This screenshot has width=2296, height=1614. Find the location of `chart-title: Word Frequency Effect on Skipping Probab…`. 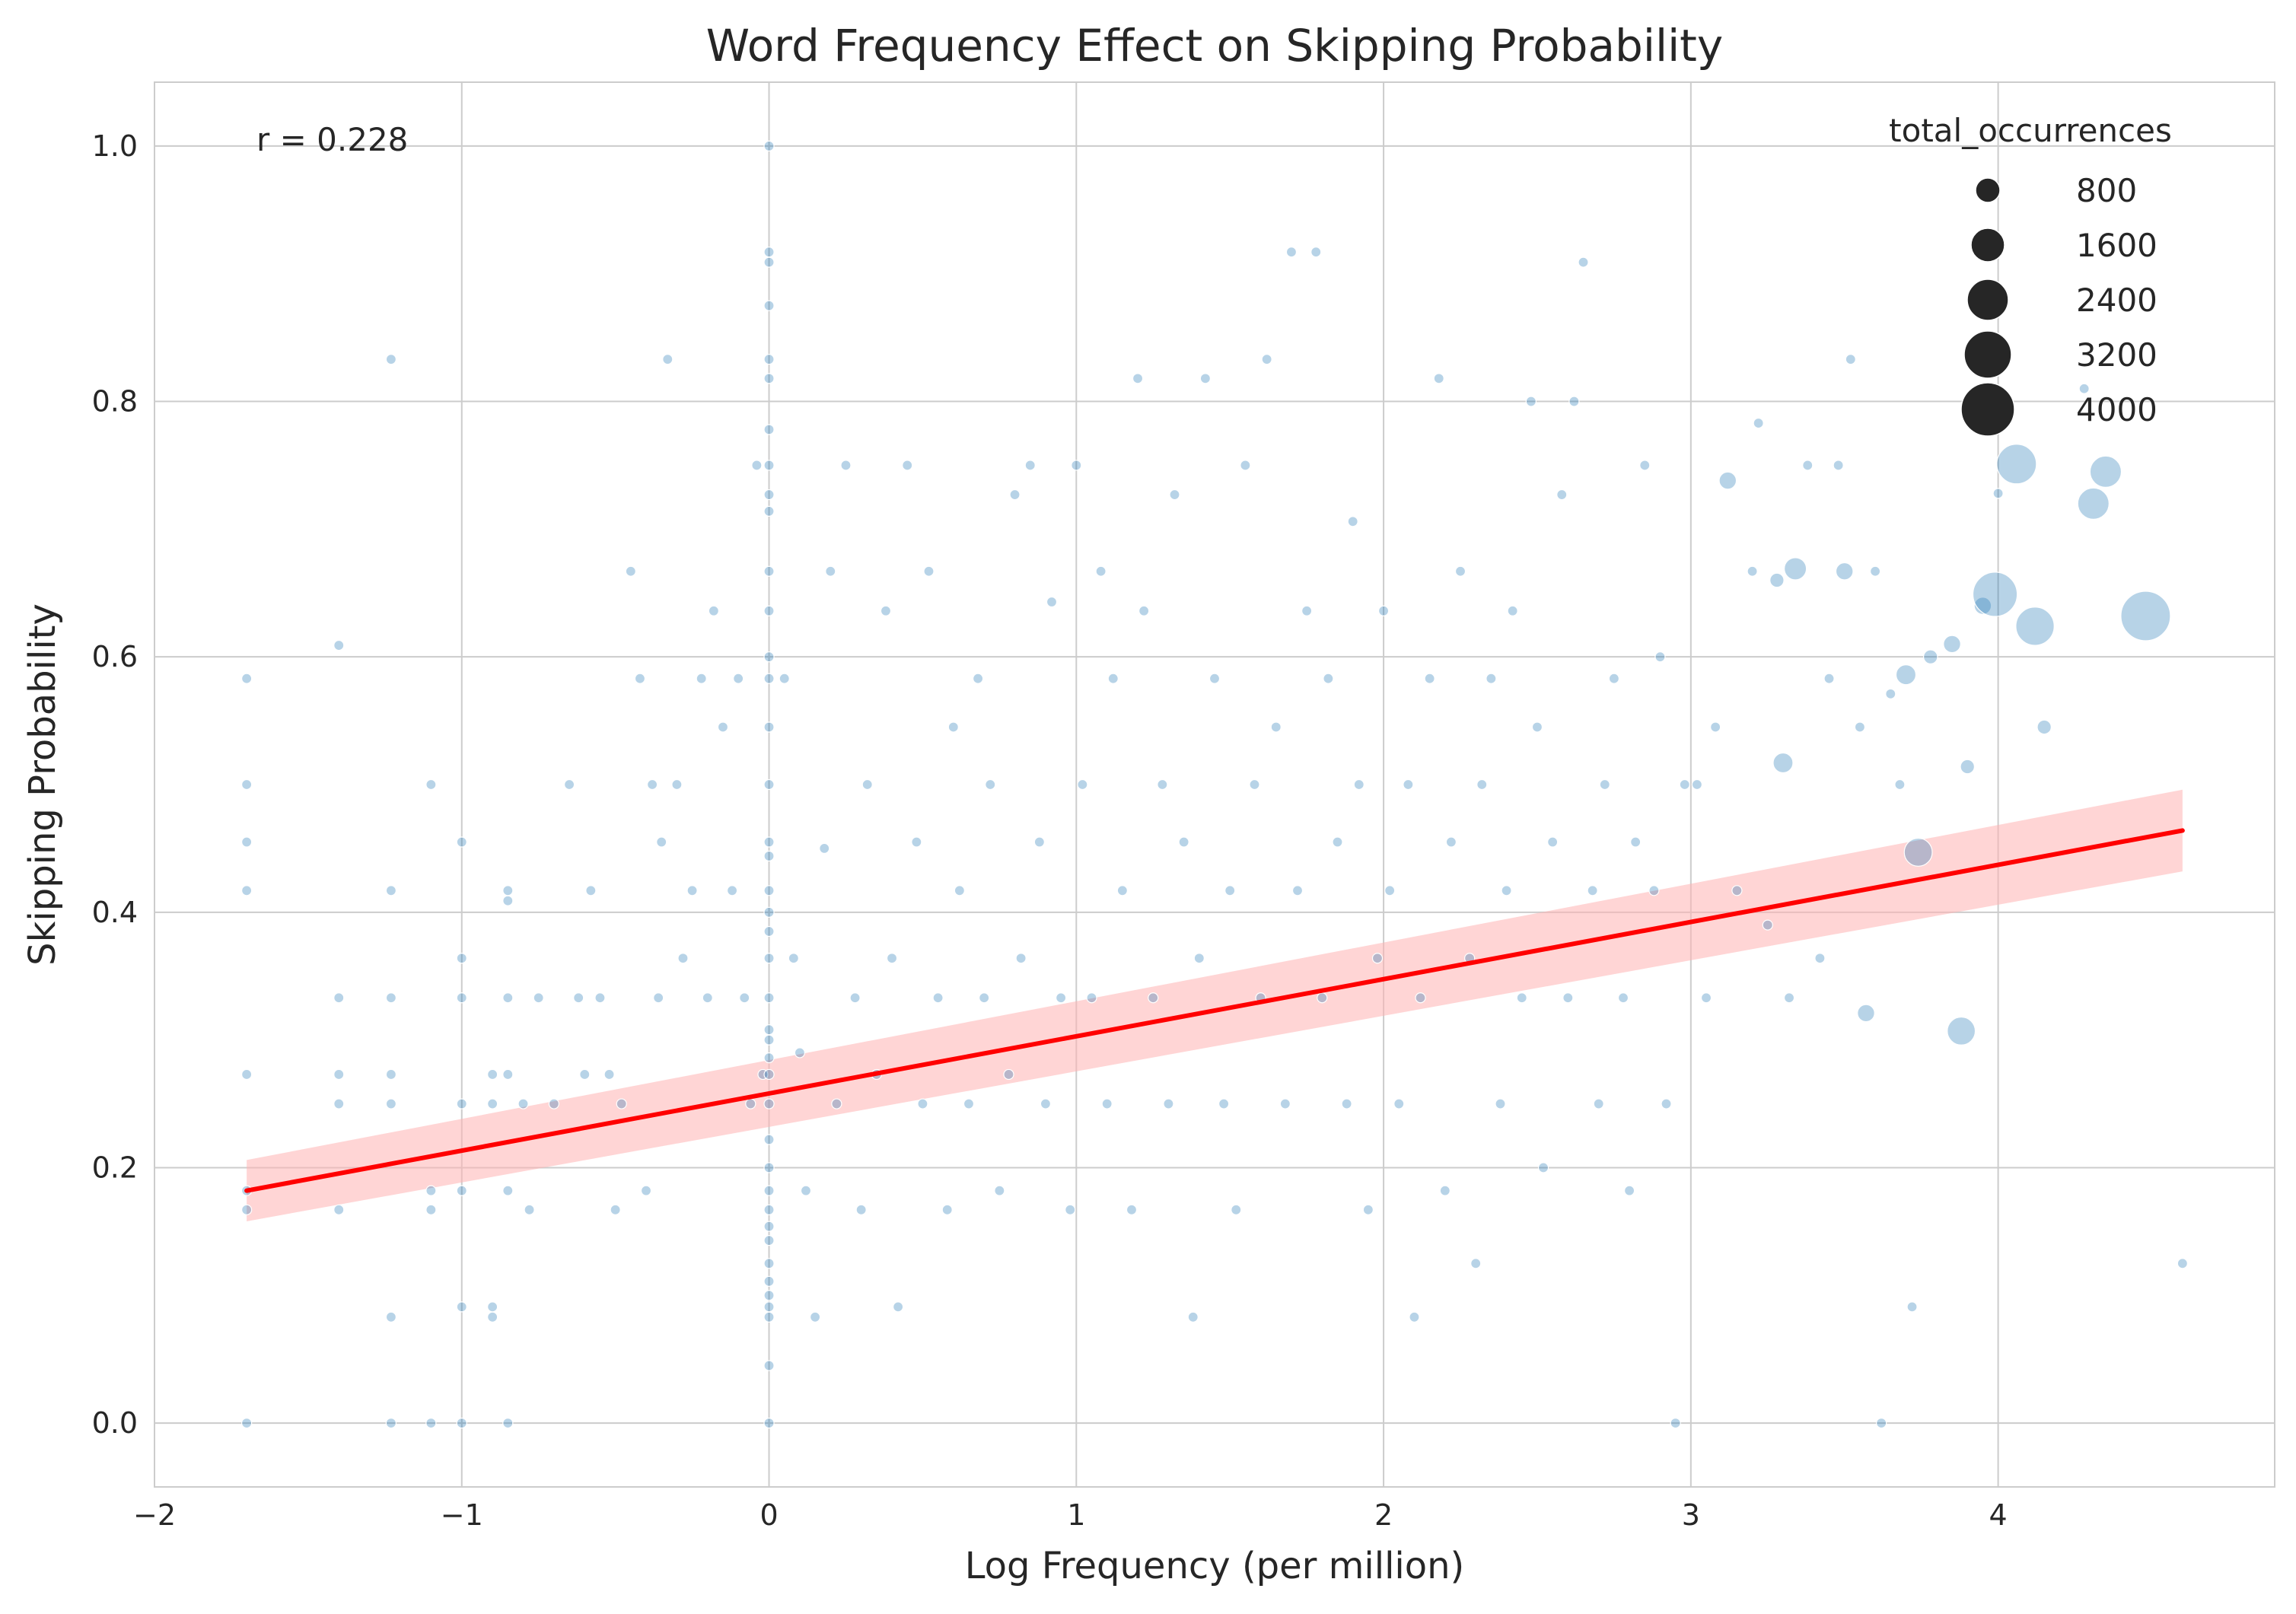

chart-title: Word Frequency Effect on Skipping Probab… is located at coordinates (1215, 46).